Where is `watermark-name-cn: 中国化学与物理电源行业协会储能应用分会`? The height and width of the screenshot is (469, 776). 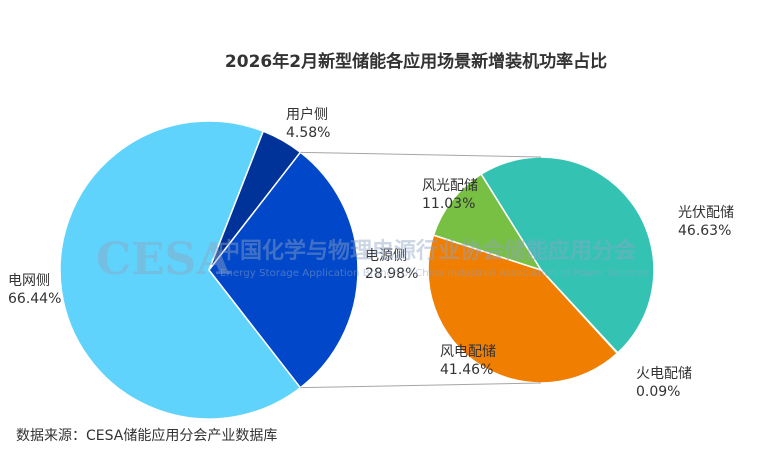
watermark-name-cn: 中国化学与物理电源行业协会储能应用分会 is located at coordinates (427, 251).